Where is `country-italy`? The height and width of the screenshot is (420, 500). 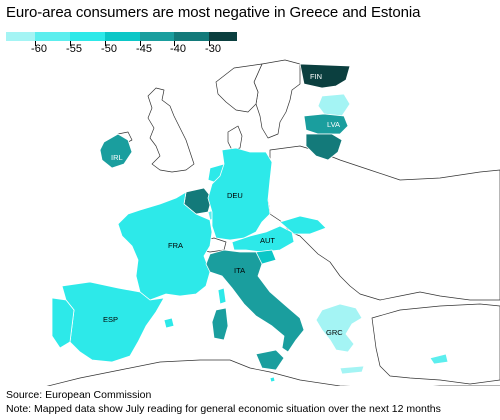
country-italy is located at coordinates (255, 301).